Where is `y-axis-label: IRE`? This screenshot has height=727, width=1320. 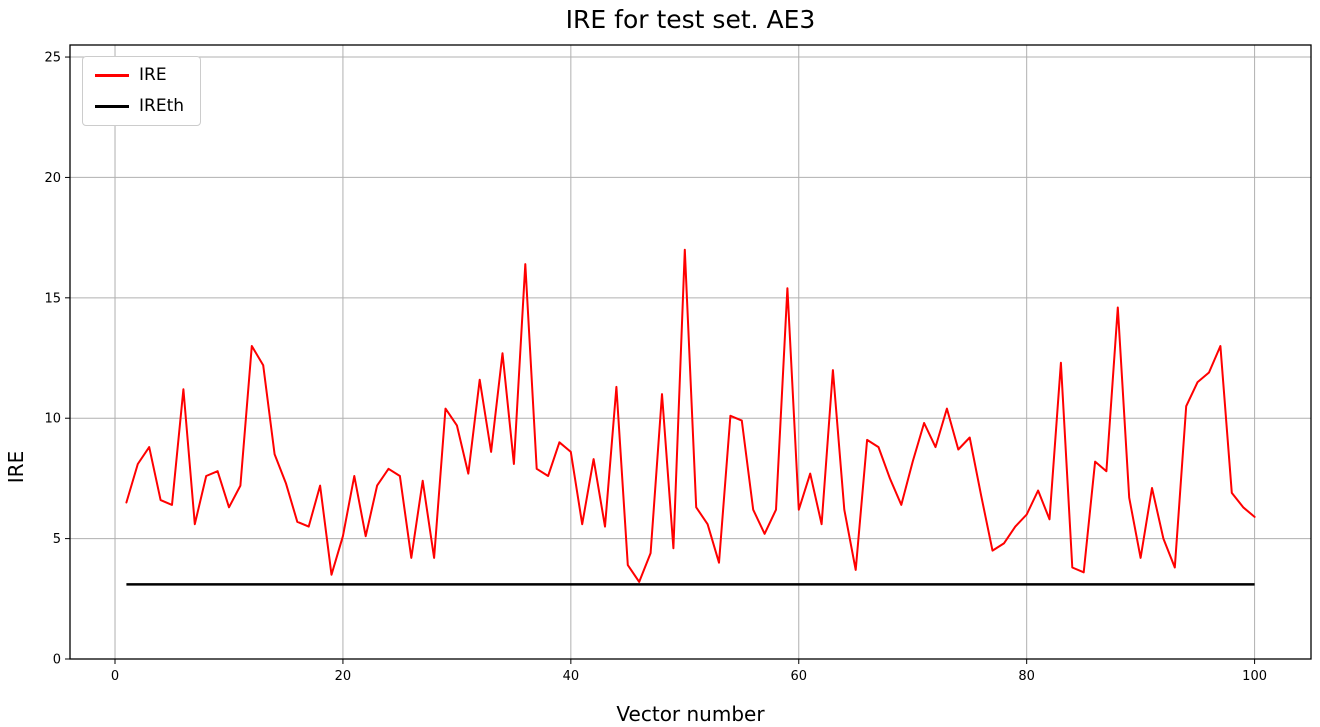 y-axis-label: IRE is located at coordinates (16, 467).